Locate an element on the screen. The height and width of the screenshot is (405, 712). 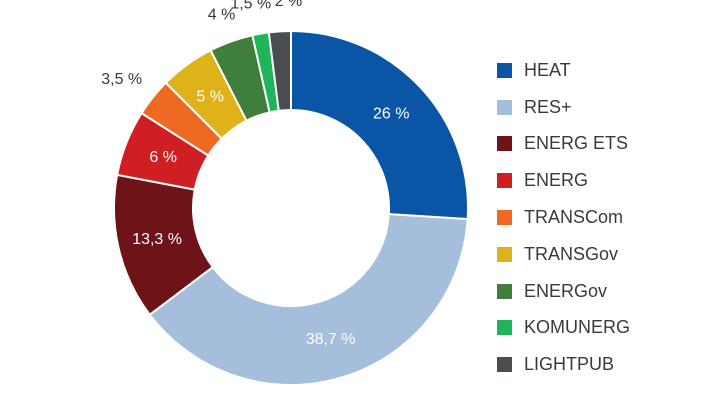
legend-label: RES+ is located at coordinates (548, 106).